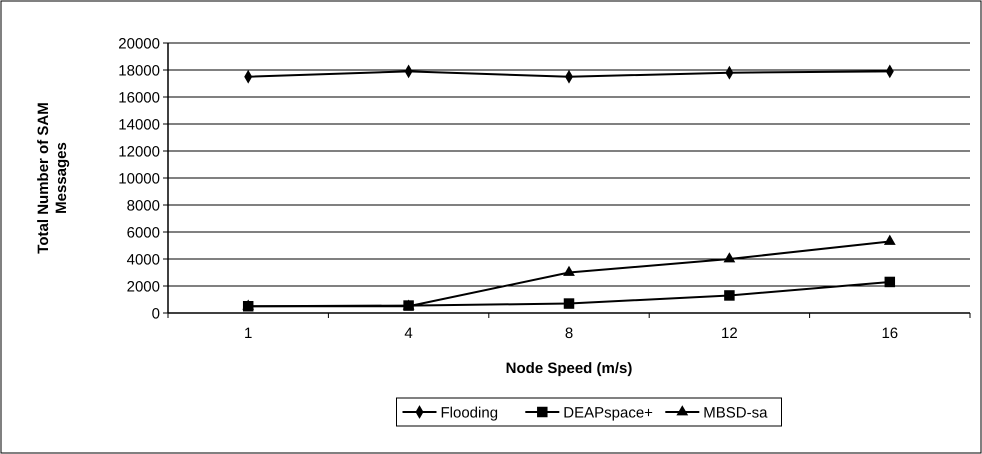 This screenshot has width=982, height=454. I want to click on x-tick-label: 1, so click(248, 333).